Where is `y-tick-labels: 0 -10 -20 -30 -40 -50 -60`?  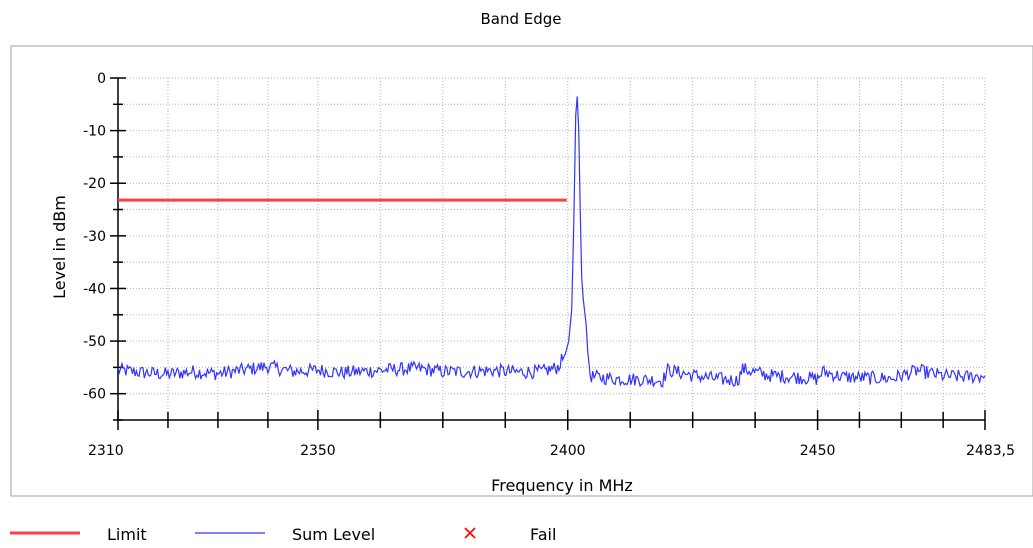
y-tick-labels: 0 -10 -20 -30 -40 -50 -60 is located at coordinates (94, 237).